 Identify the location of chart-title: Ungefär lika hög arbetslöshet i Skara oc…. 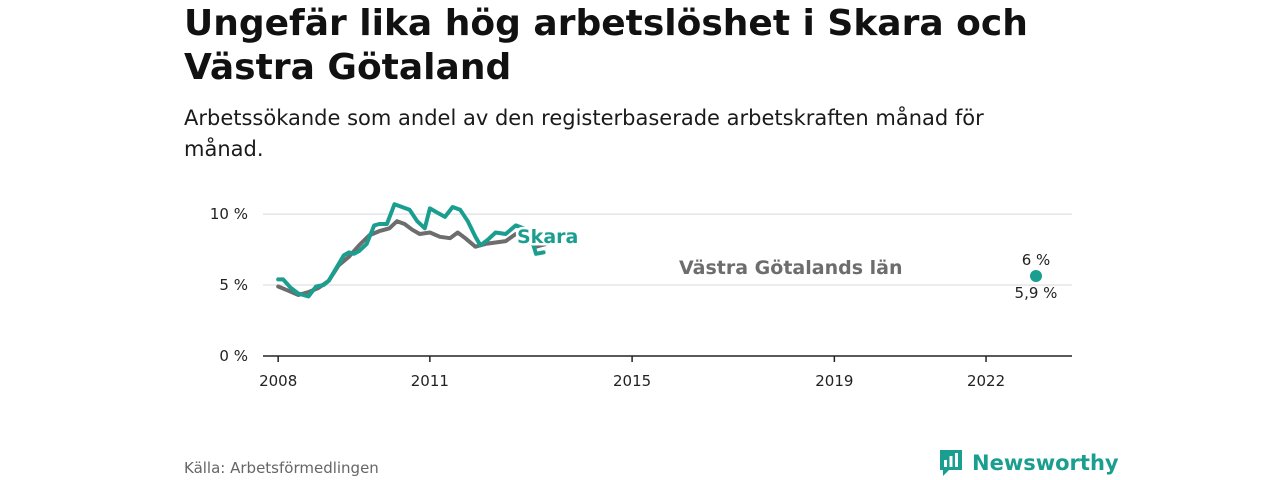
(606, 45).